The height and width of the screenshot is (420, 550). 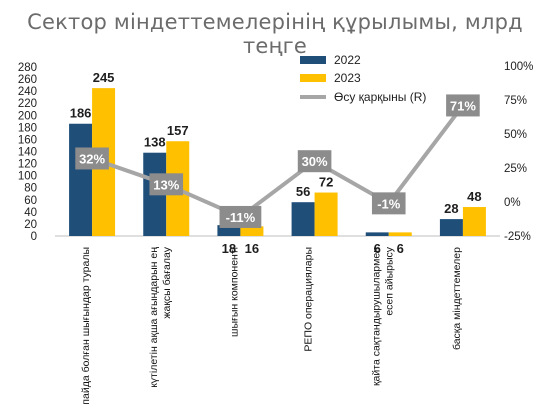 I want to click on y-right-tick-label: 25%, so click(x=515, y=169).